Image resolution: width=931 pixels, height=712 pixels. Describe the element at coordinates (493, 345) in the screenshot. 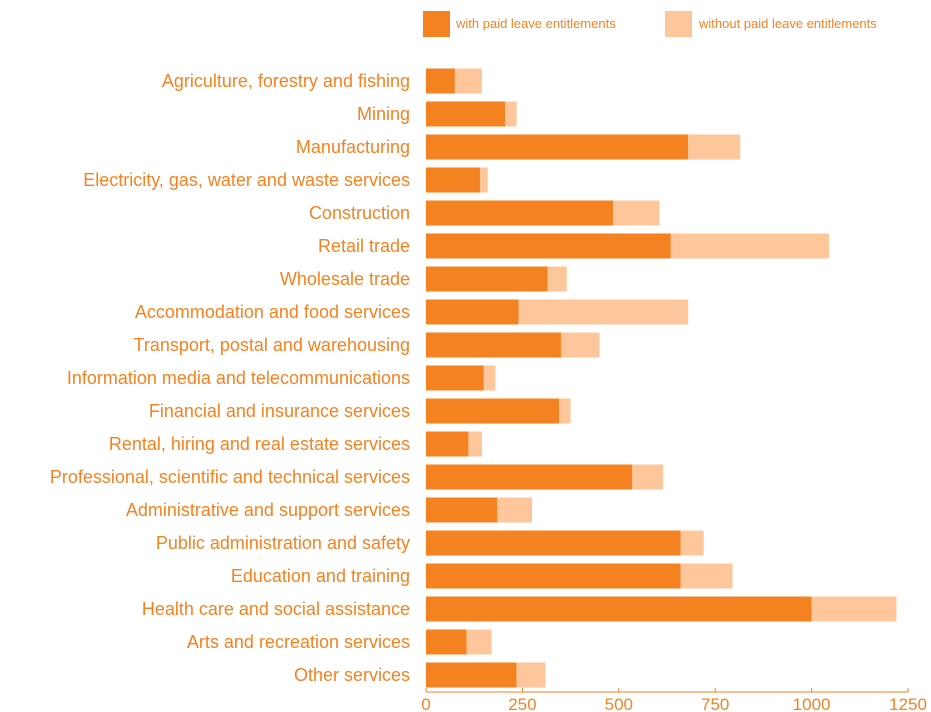

I see `bar-with-transport-postal-and-warehousing` at that location.